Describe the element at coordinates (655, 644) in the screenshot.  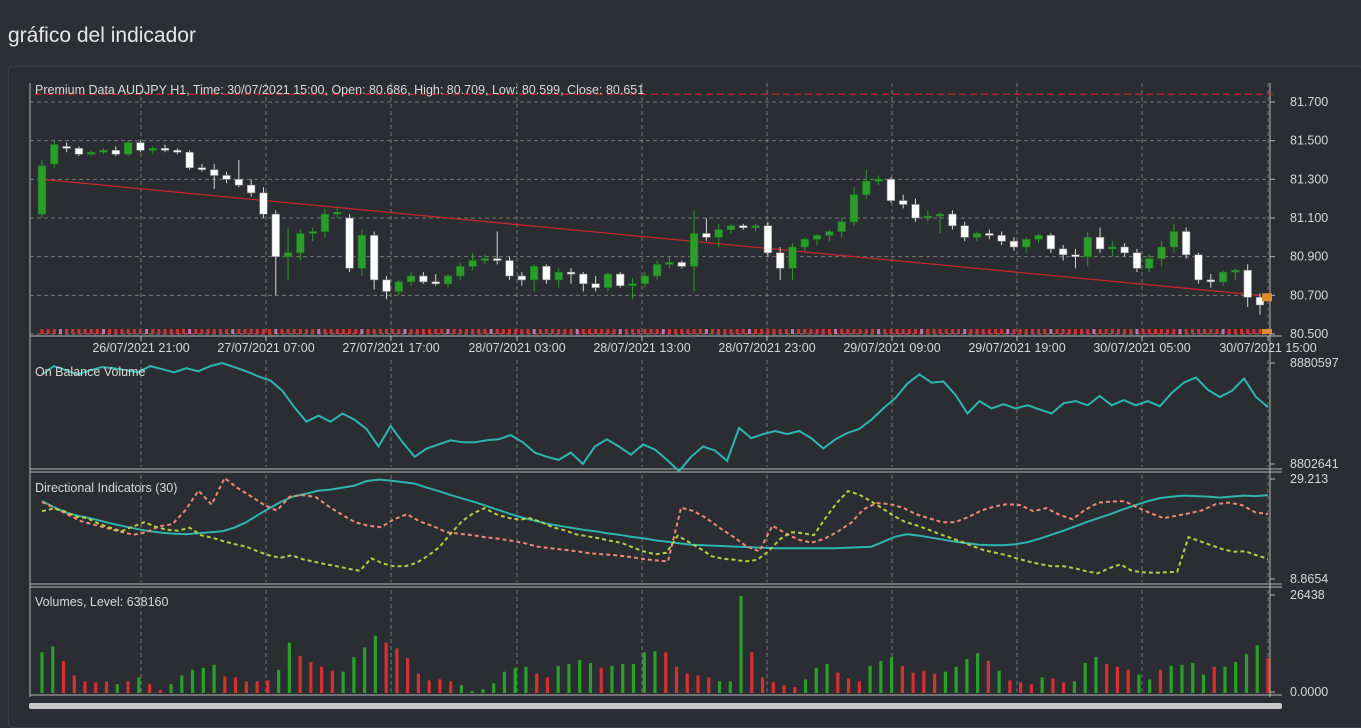
I see `volumes-pane` at that location.